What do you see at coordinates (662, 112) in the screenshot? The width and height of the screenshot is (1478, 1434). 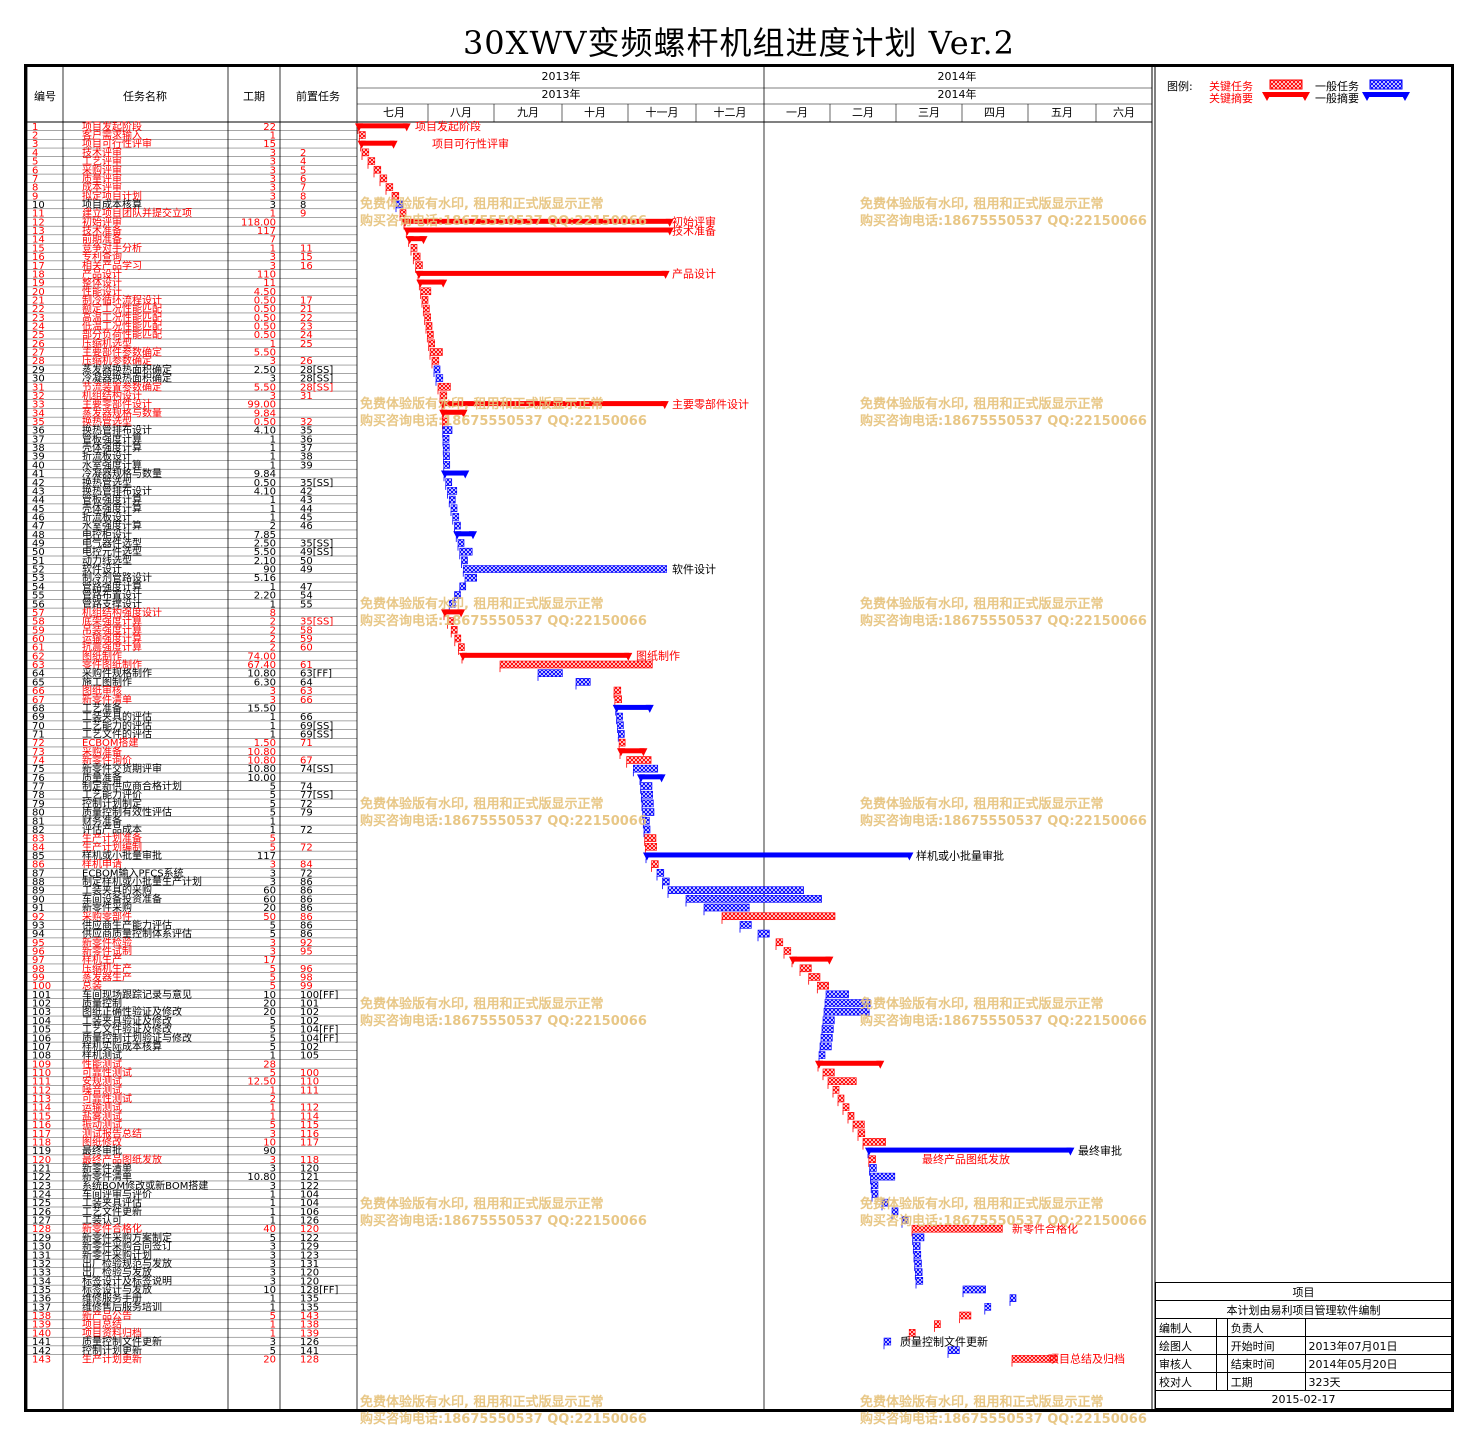 I see `month-label: 十一月` at bounding box center [662, 112].